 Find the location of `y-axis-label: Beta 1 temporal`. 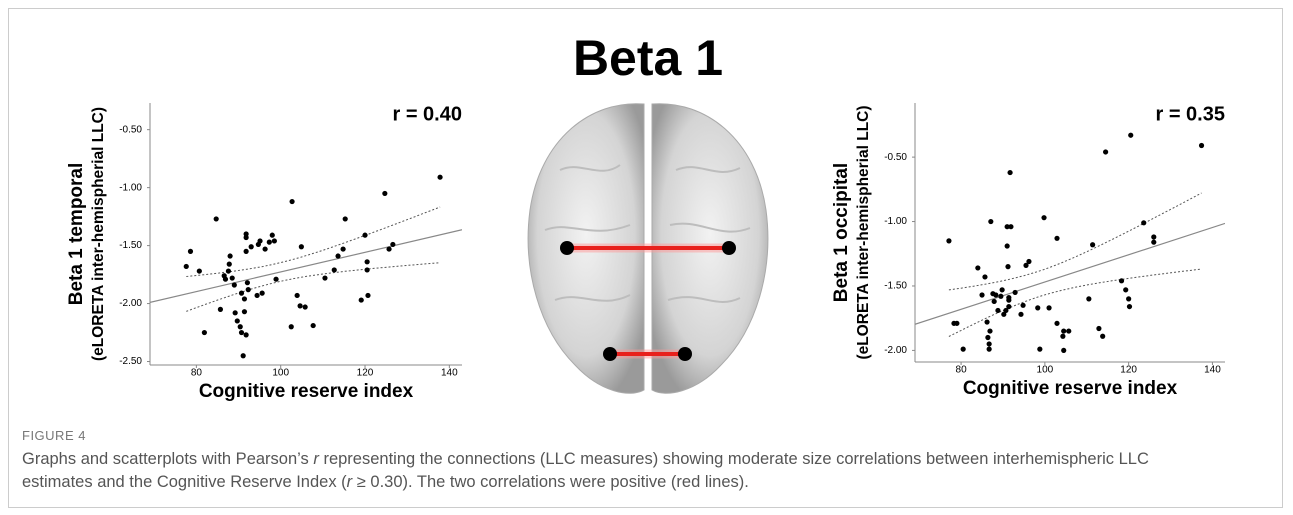

y-axis-label: Beta 1 temporal is located at coordinates (76, 234).